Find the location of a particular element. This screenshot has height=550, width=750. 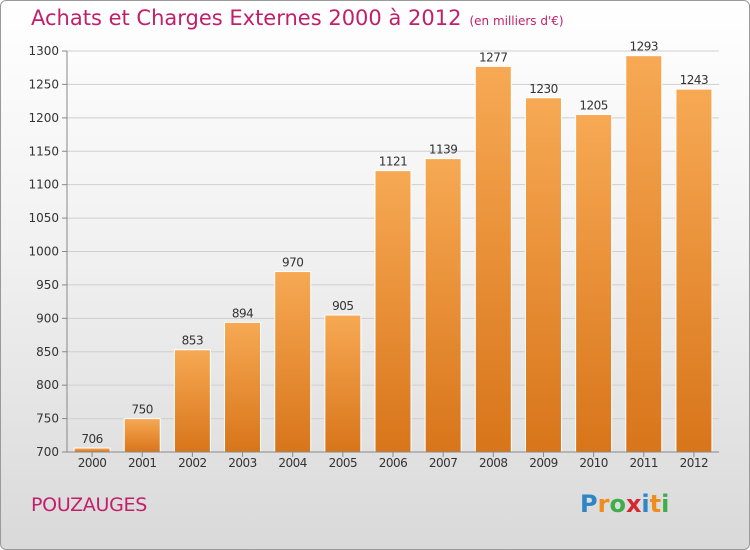

x-tick-label: 2009 is located at coordinates (543, 463).